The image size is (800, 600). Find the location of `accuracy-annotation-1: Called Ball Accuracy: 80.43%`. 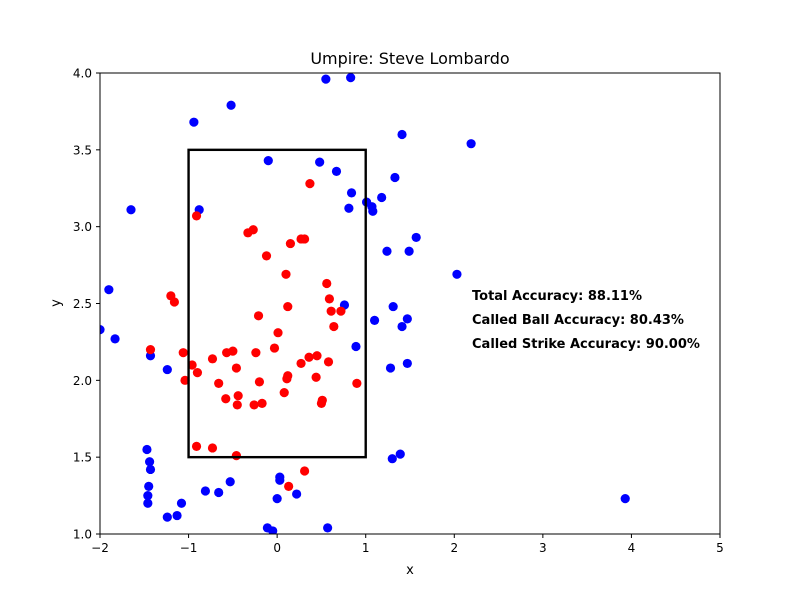

accuracy-annotation-1: Called Ball Accuracy: 80.43% is located at coordinates (578, 320).